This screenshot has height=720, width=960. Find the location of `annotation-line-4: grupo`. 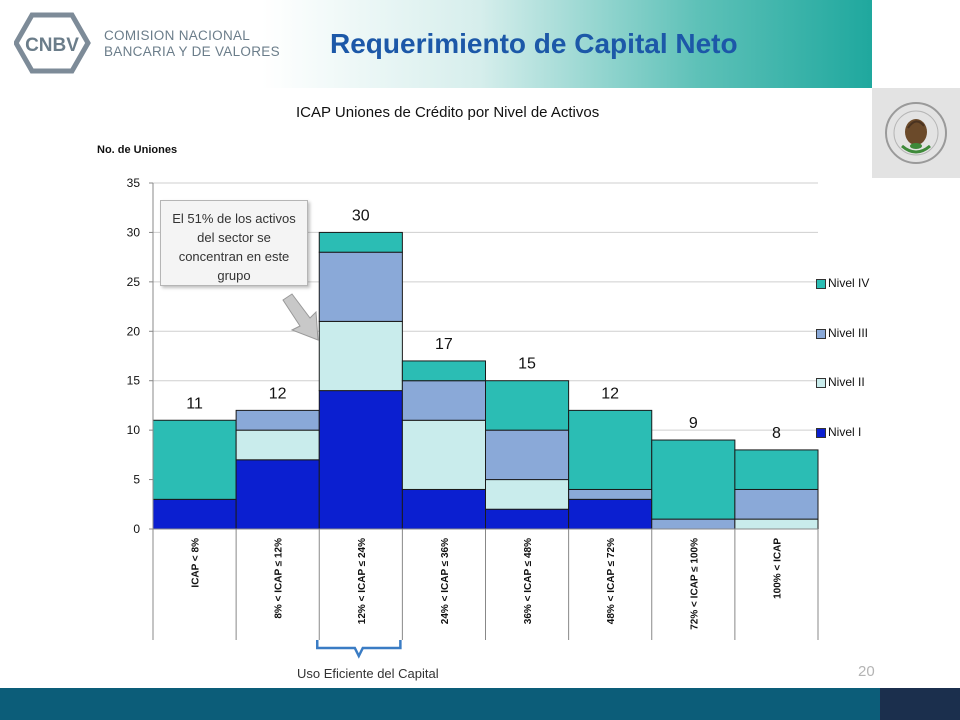

annotation-line-4: grupo is located at coordinates (234, 275).